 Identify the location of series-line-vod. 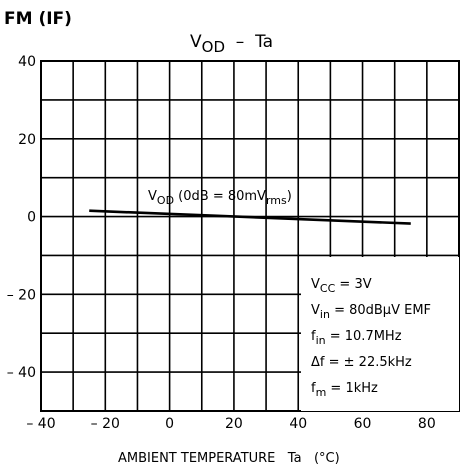
(250, 217).